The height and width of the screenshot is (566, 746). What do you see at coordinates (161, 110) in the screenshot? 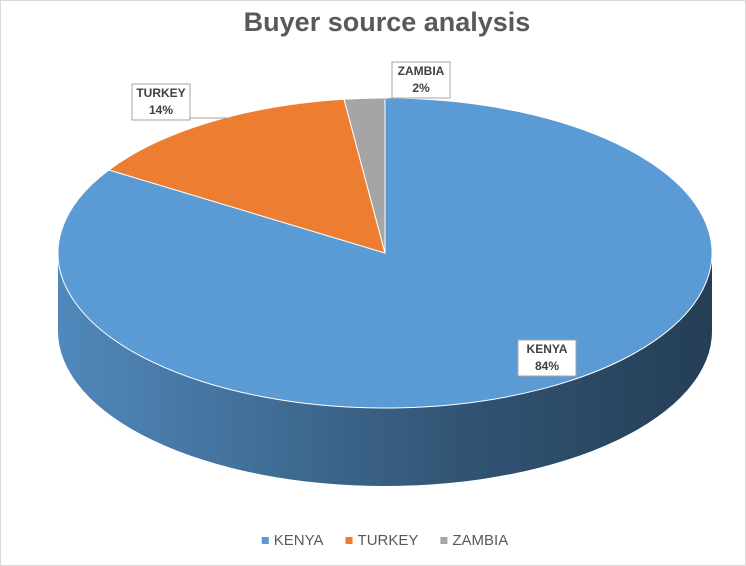
I see `data-label-value: 14%` at bounding box center [161, 110].